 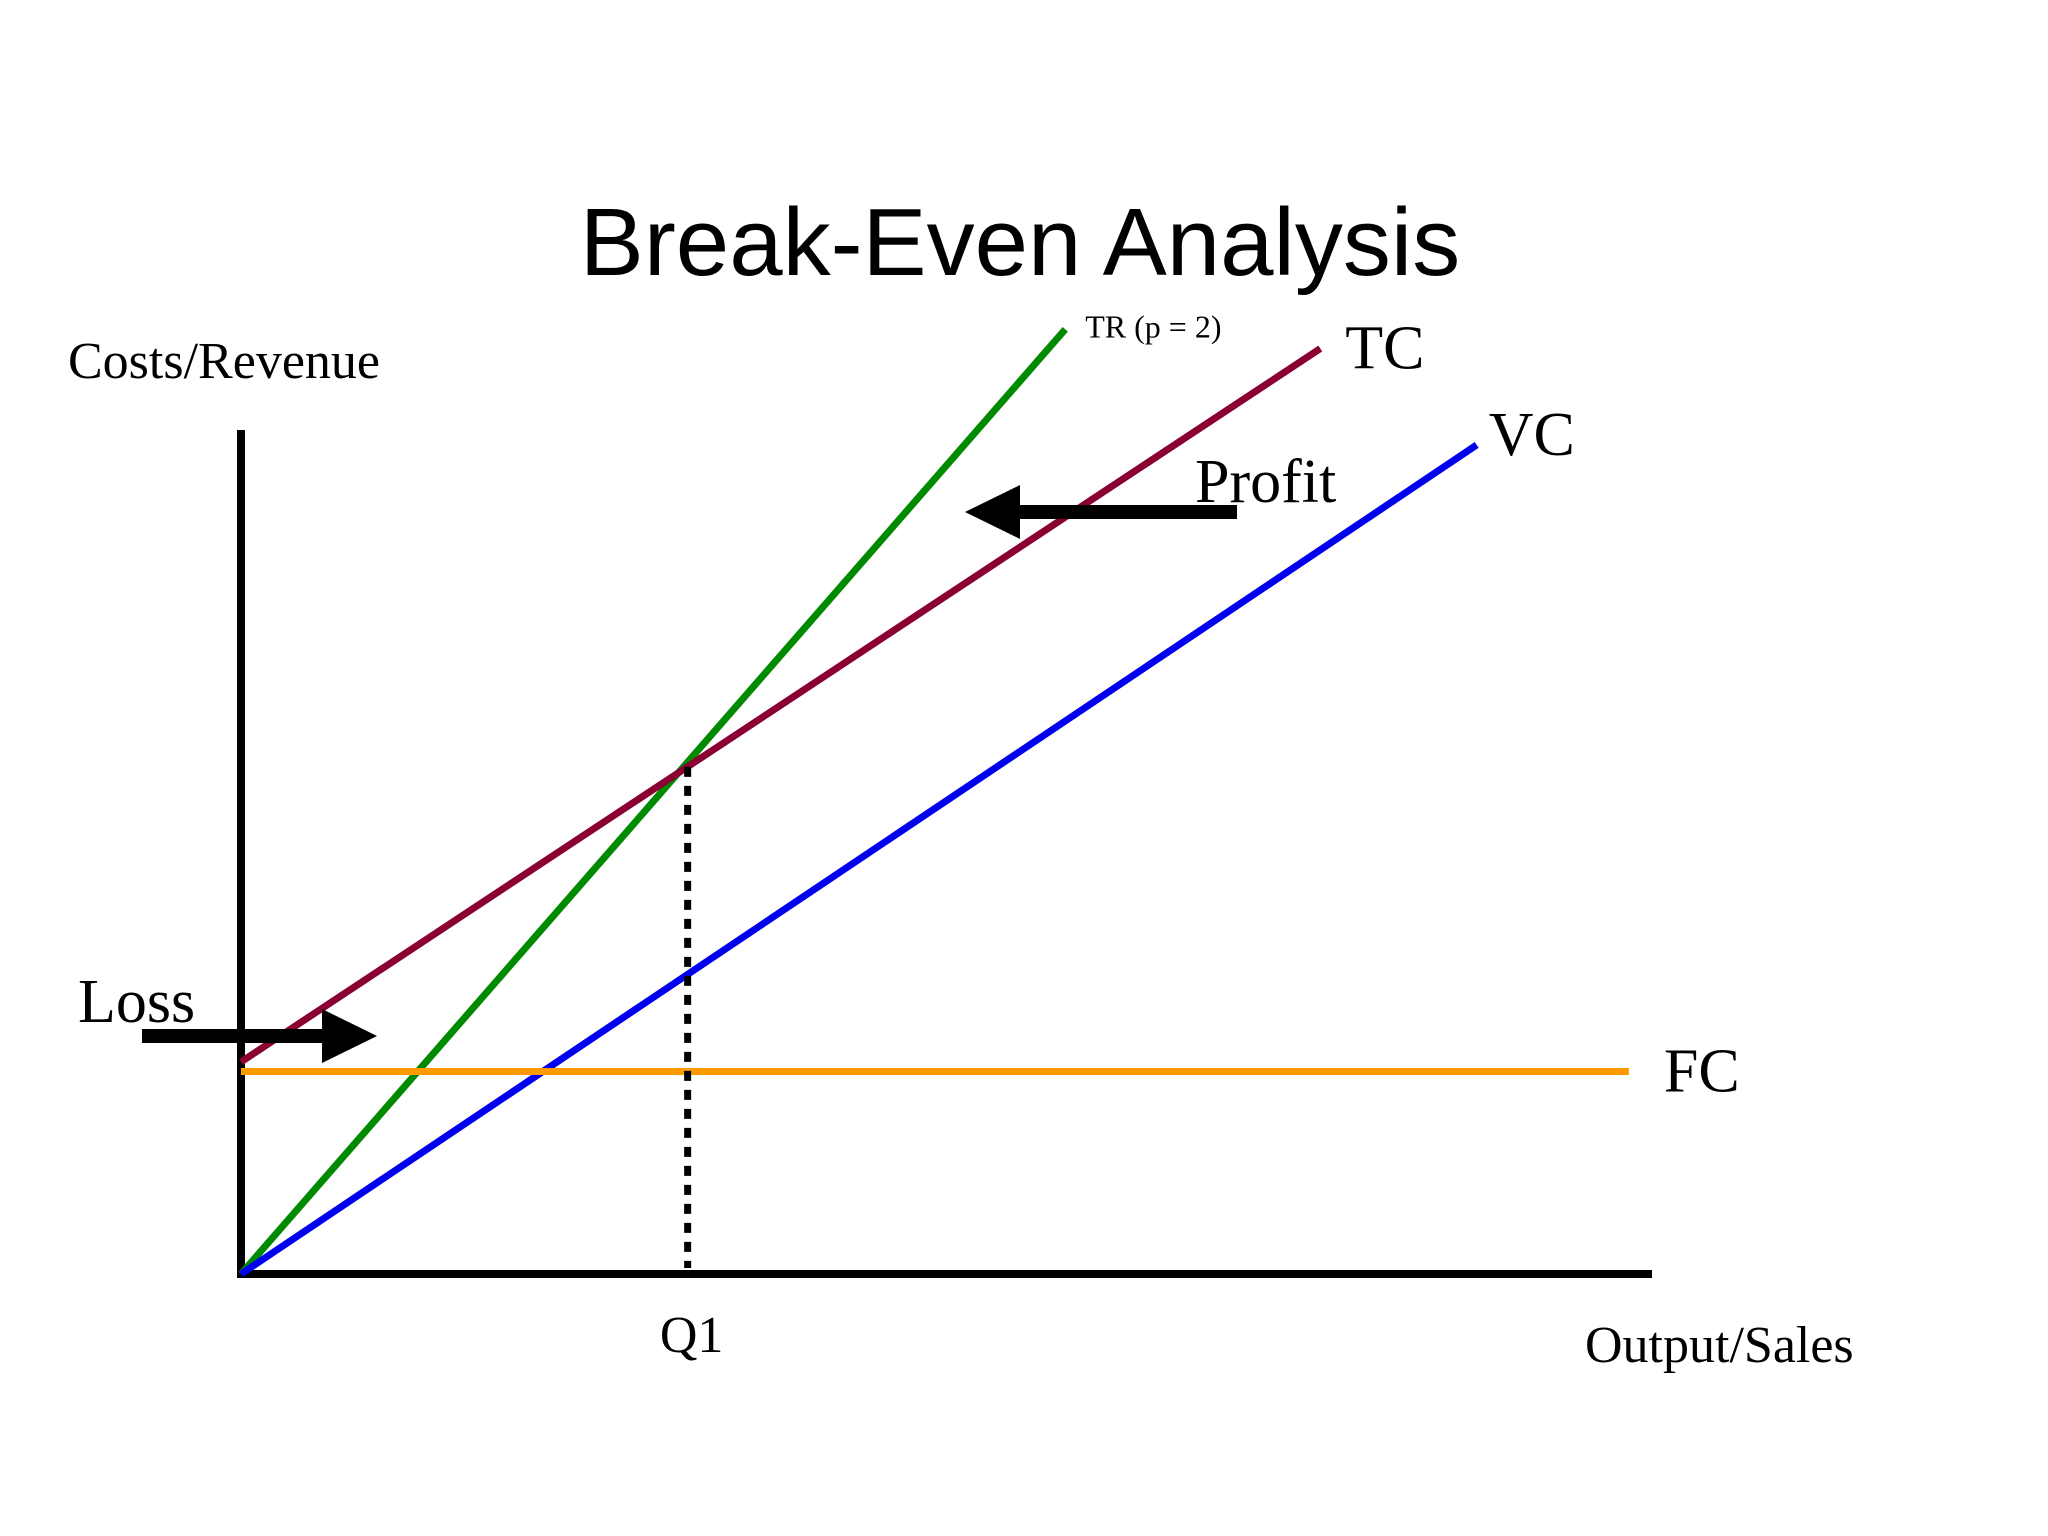 I want to click on x-axis-label: Output/Sales, so click(x=1719, y=1345).